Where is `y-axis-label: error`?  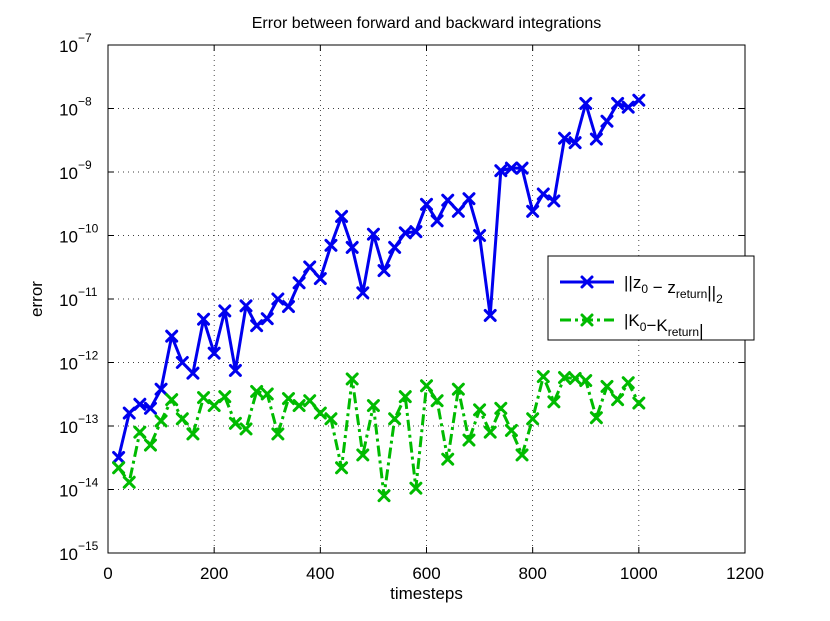 y-axis-label: error is located at coordinates (36, 299).